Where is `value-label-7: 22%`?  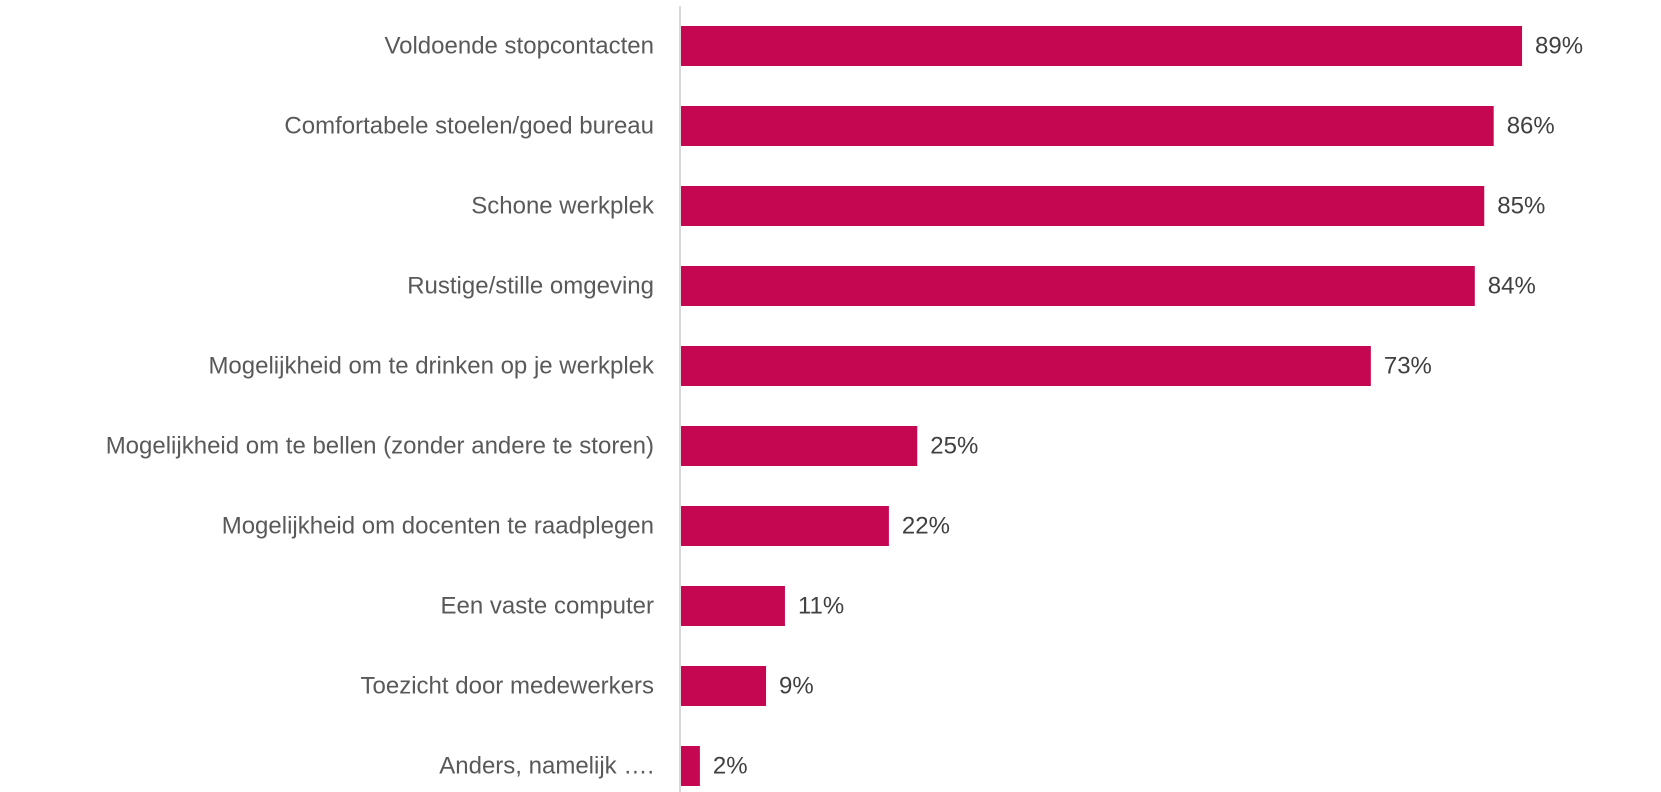
value-label-7: 22% is located at coordinates (926, 526).